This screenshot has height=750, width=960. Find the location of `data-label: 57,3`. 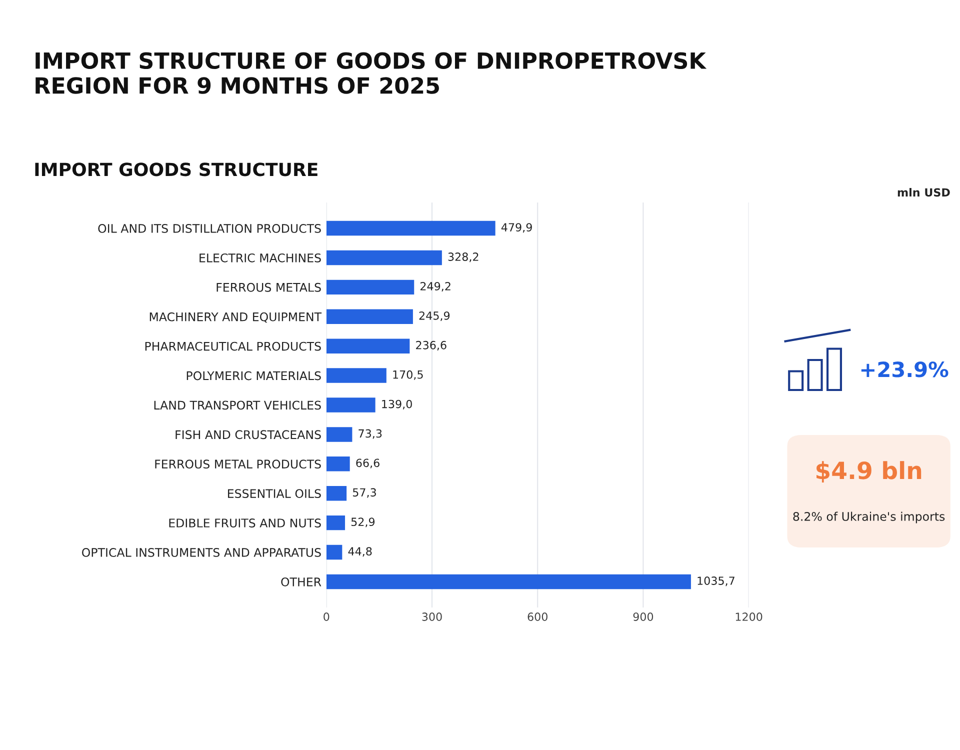

data-label: 57,3 is located at coordinates (364, 493).